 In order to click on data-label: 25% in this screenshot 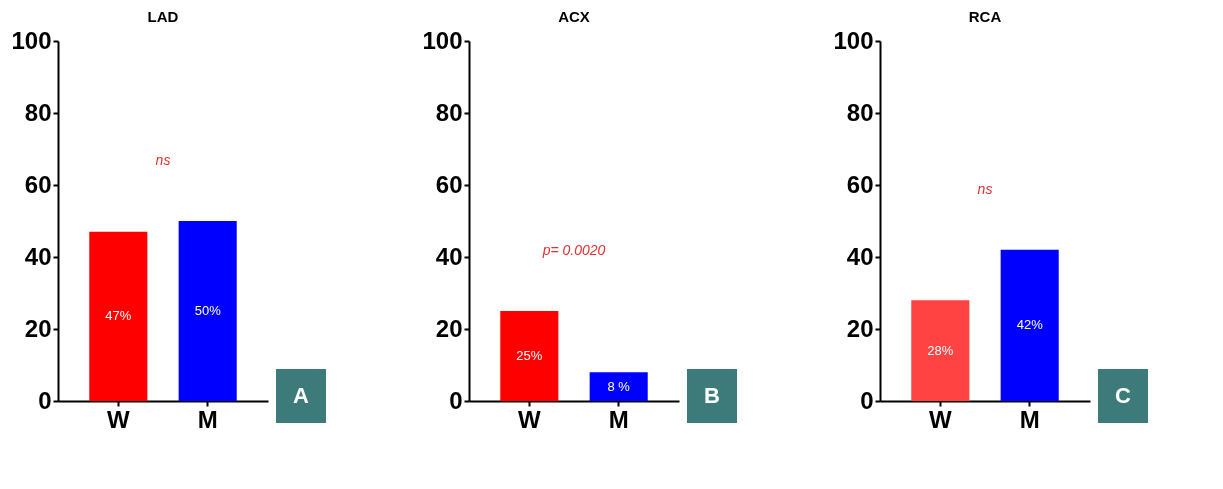, I will do `click(529, 355)`.